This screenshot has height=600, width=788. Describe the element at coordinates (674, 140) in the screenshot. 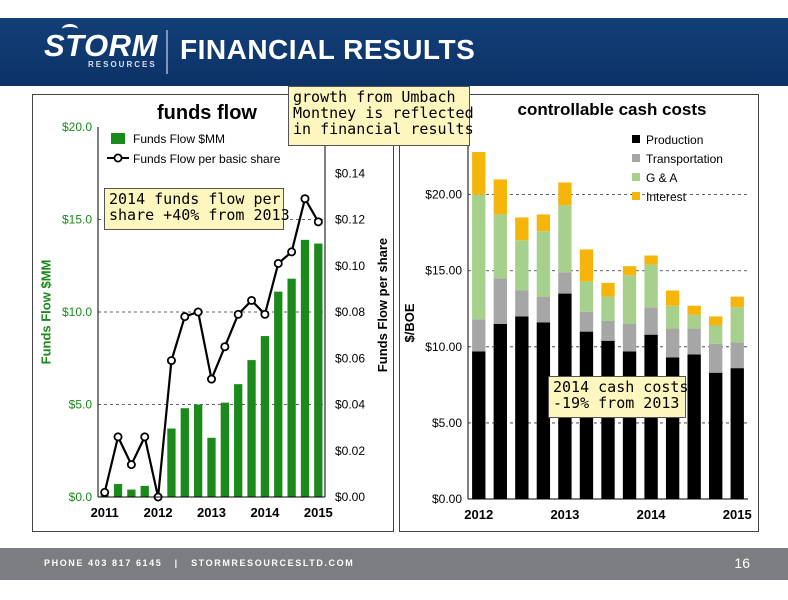

I see `legend-label: Production` at that location.